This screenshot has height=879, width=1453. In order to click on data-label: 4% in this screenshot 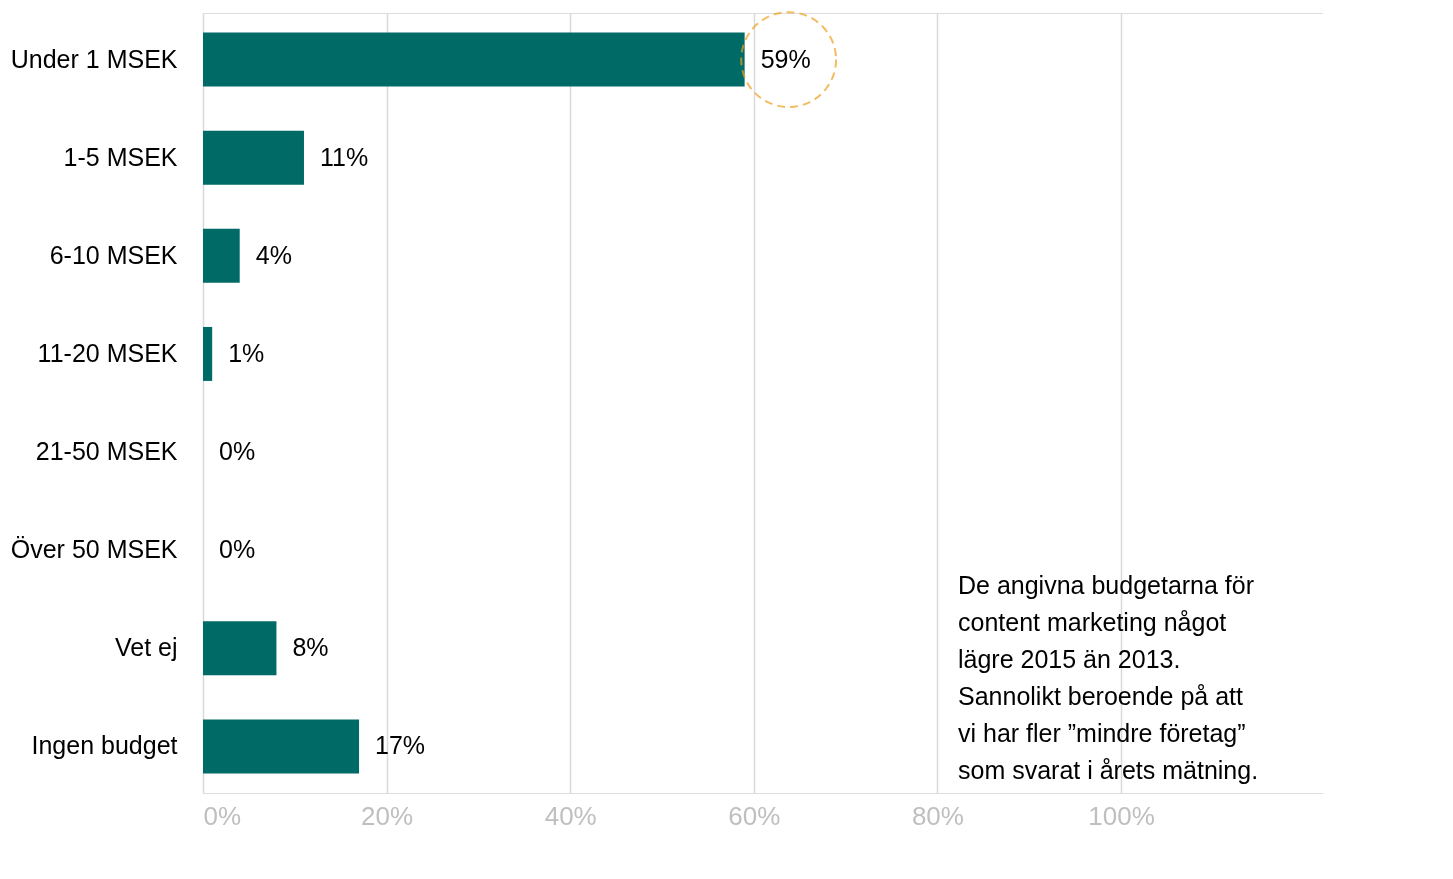, I will do `click(273, 254)`.